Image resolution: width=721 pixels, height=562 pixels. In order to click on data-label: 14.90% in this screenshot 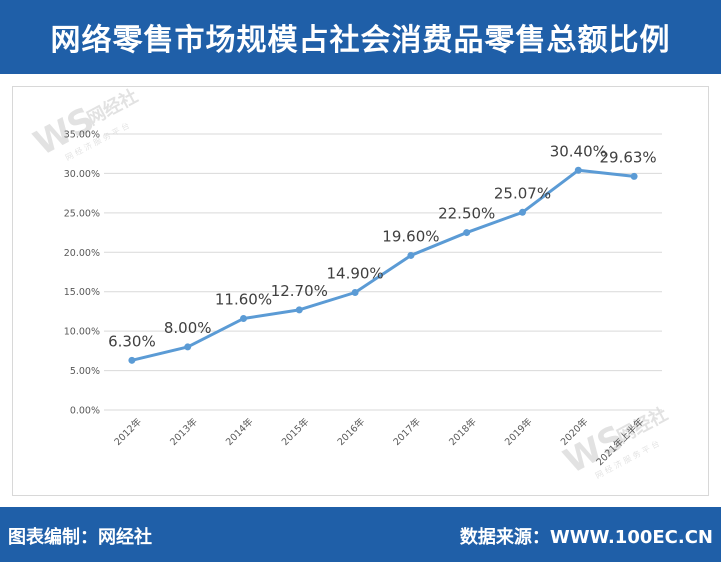, I will do `click(354, 274)`.